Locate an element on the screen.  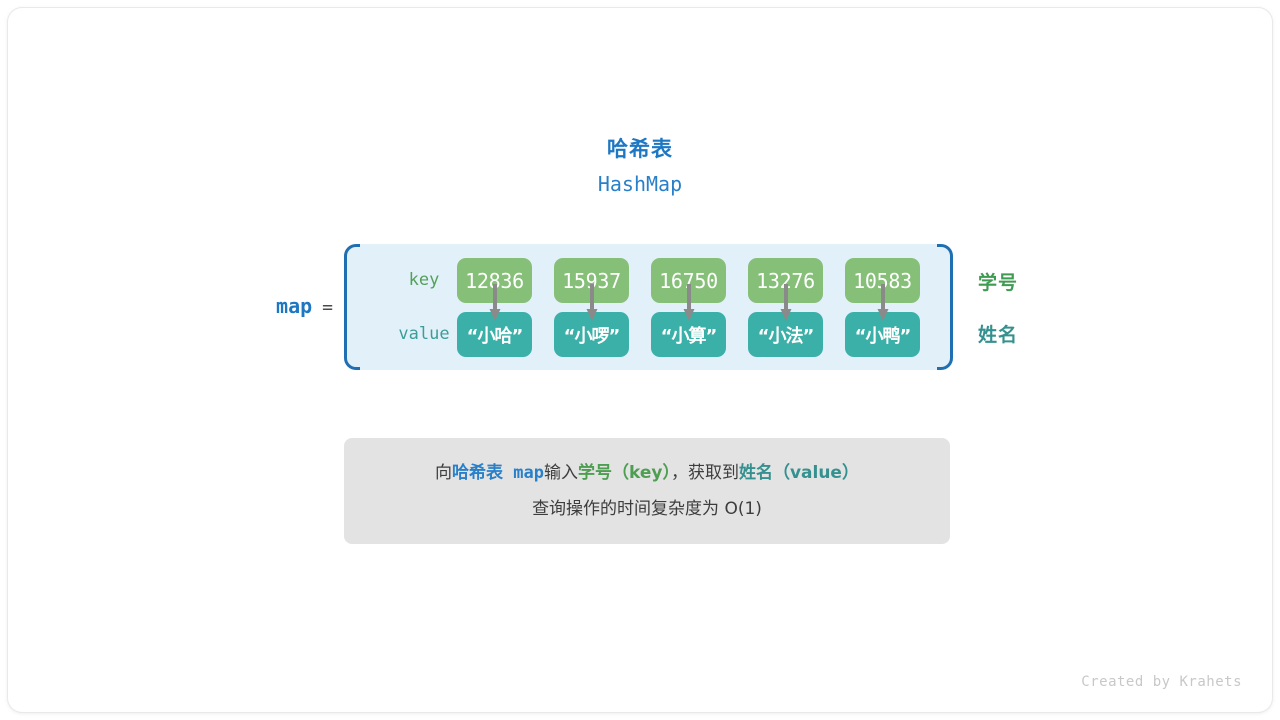
bucket-entry: 12836 “小哈” is located at coordinates (494, 307).